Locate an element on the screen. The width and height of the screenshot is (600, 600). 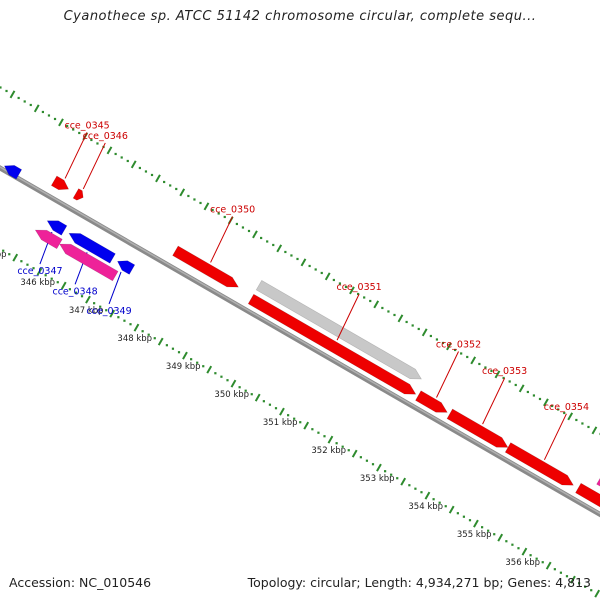
gene-arrow-grey is located at coordinates (338, 329).